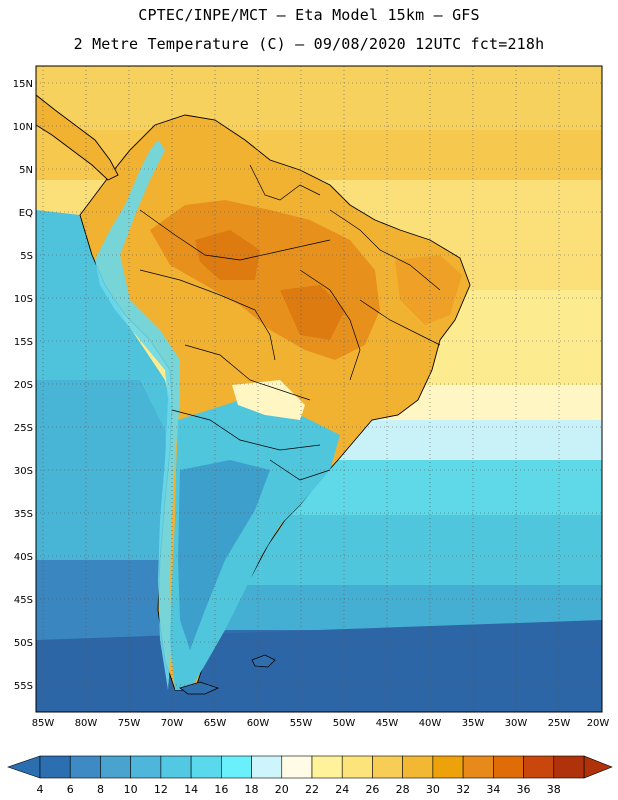 The image size is (618, 800). I want to click on colorbar-label: 26, so click(372, 789).